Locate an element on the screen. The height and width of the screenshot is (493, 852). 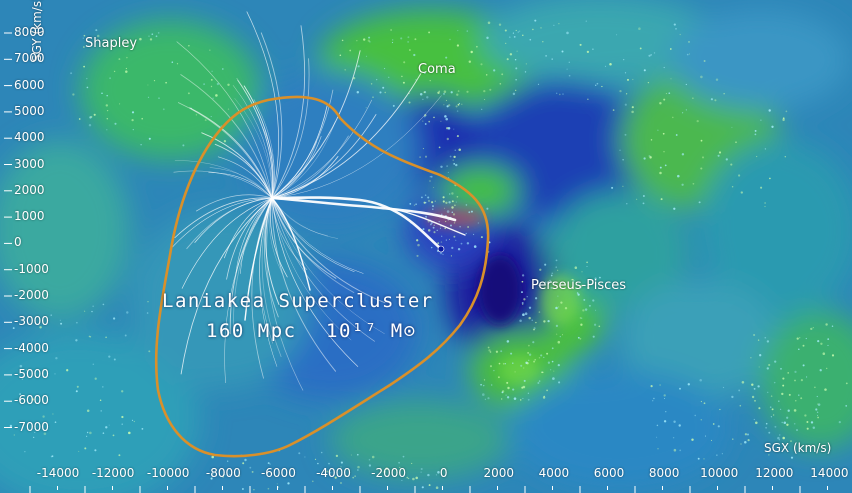
supercluster-name: Laniakea Supercluster is located at coordinates (298, 301).